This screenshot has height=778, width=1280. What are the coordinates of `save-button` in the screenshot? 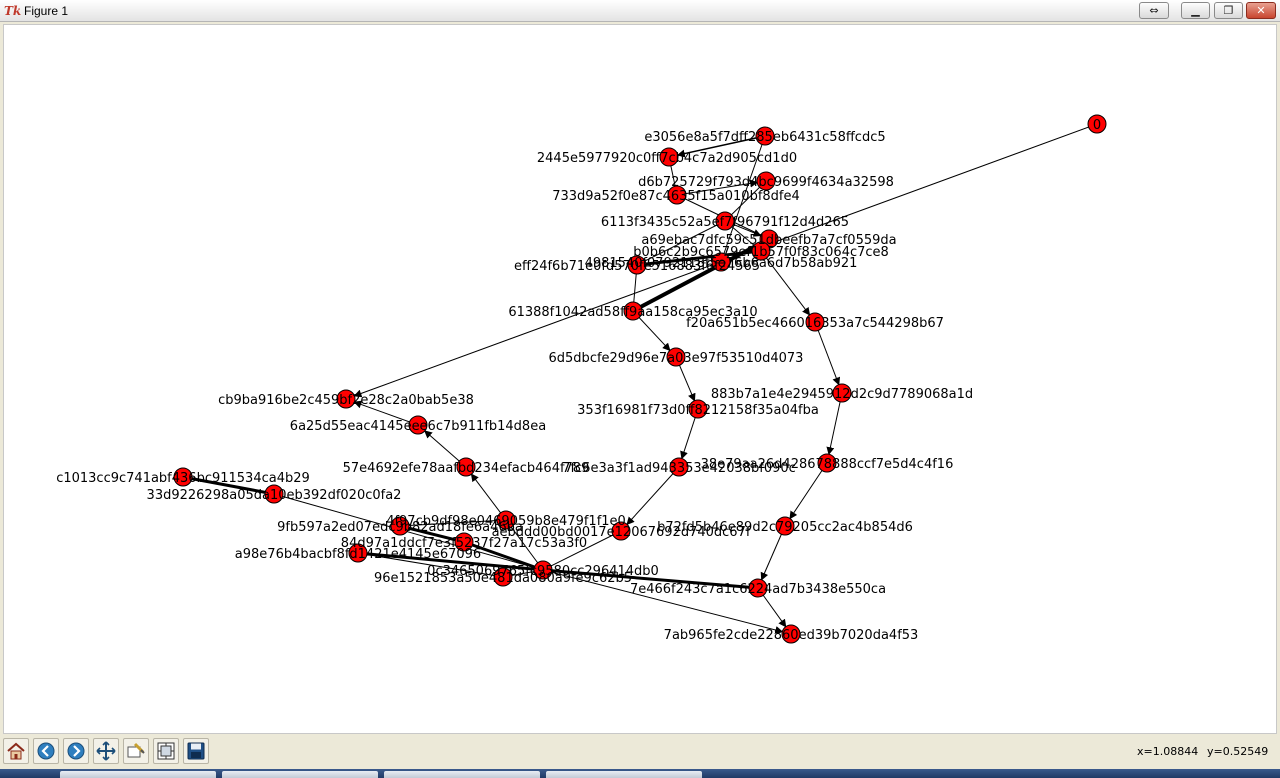 It's located at (196, 751).